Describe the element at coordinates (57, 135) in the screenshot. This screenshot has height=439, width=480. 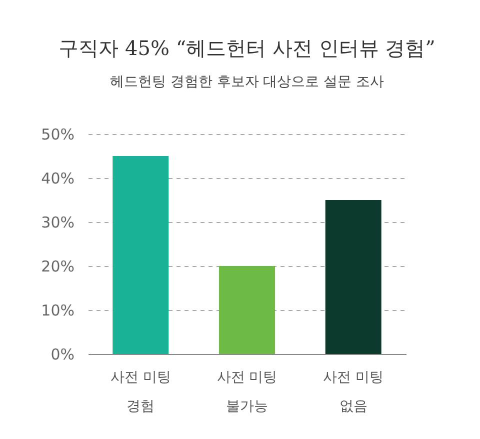
I see `y-tick-label: 50%` at that location.